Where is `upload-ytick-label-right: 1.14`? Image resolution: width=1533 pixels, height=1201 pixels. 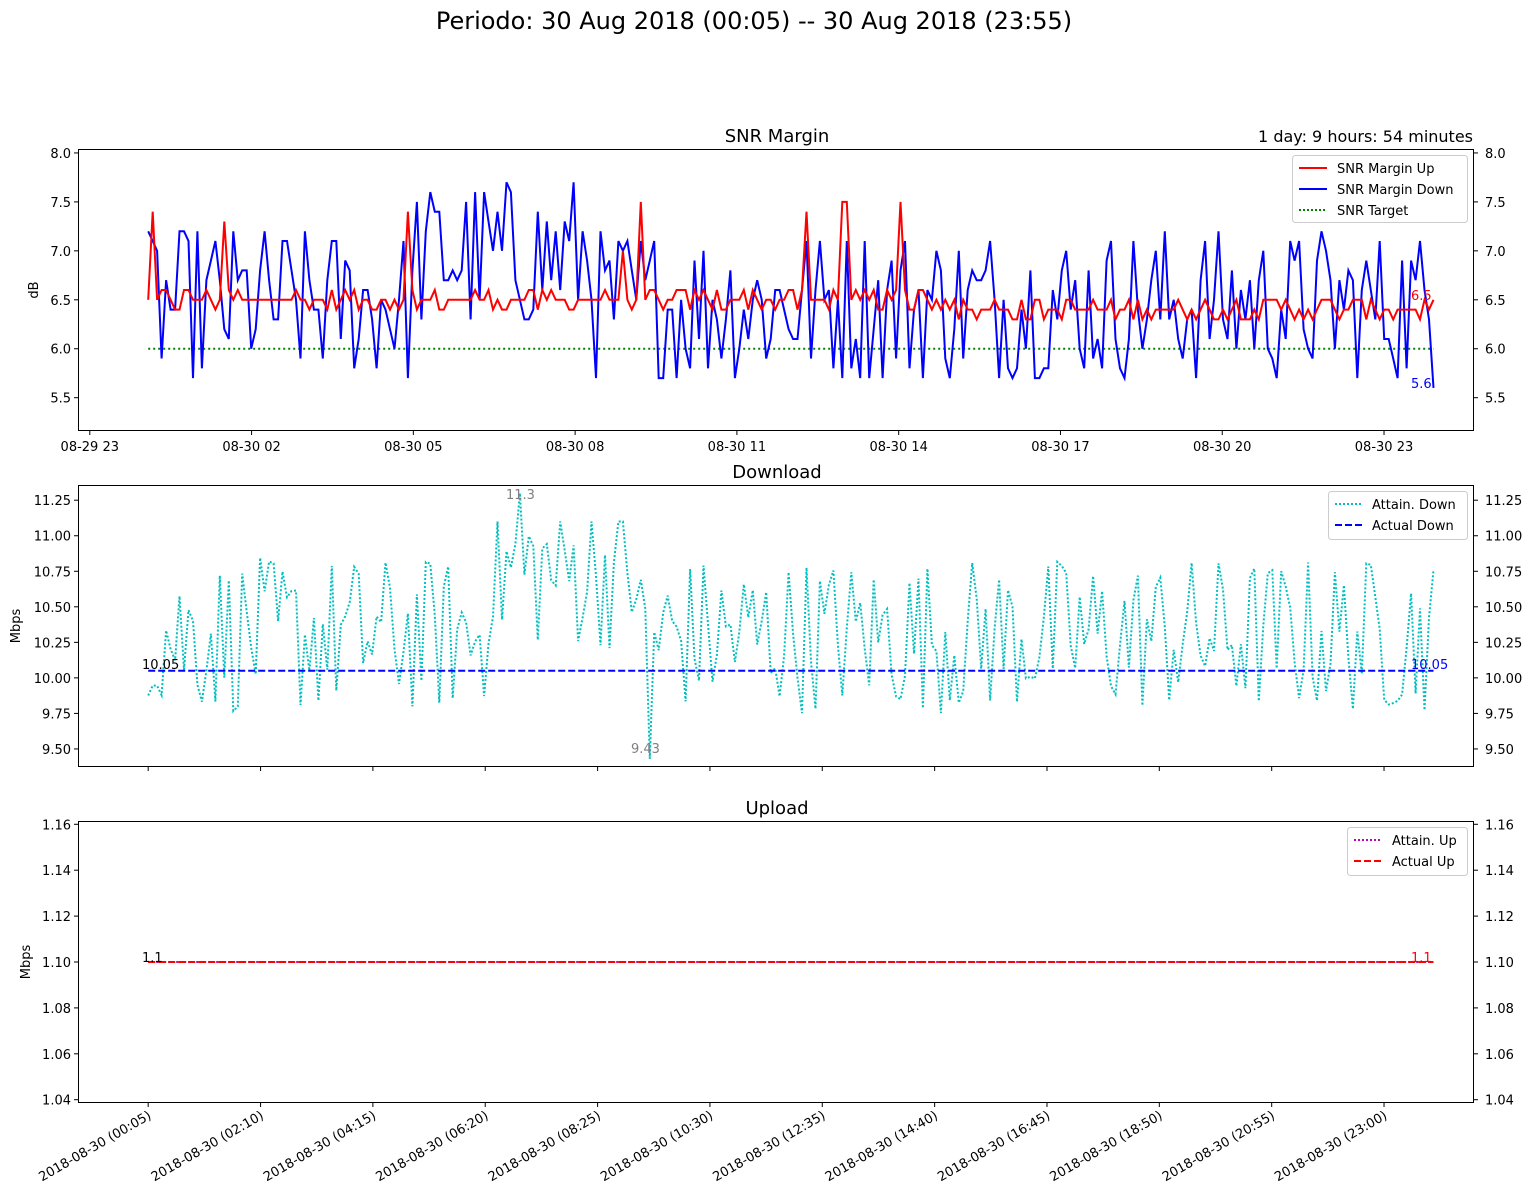
upload-ytick-label-right: 1.14 is located at coordinates (1499, 871).